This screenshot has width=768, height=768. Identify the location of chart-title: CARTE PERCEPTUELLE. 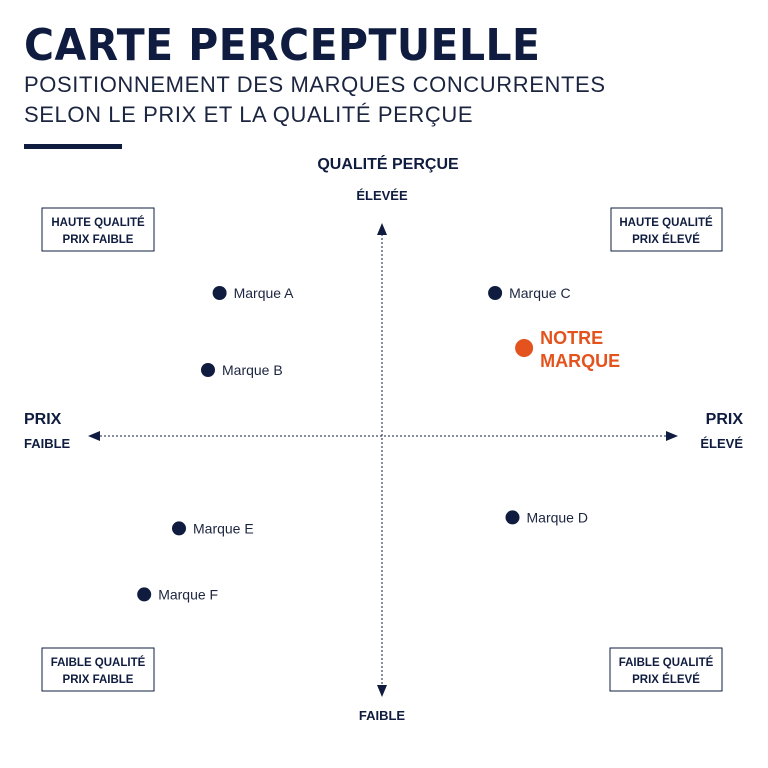
(282, 45).